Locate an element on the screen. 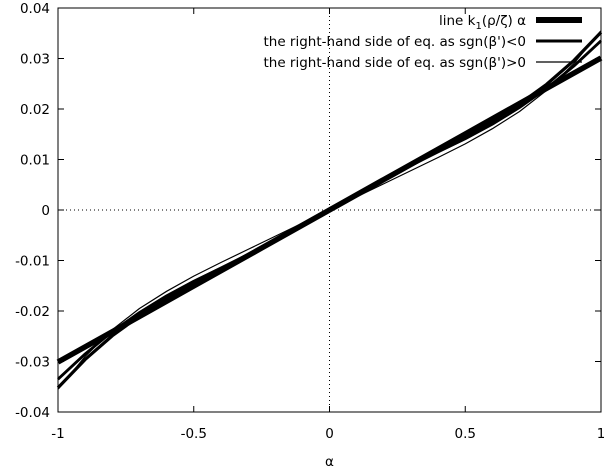  y-tick-label: 0.02 is located at coordinates (35, 110).